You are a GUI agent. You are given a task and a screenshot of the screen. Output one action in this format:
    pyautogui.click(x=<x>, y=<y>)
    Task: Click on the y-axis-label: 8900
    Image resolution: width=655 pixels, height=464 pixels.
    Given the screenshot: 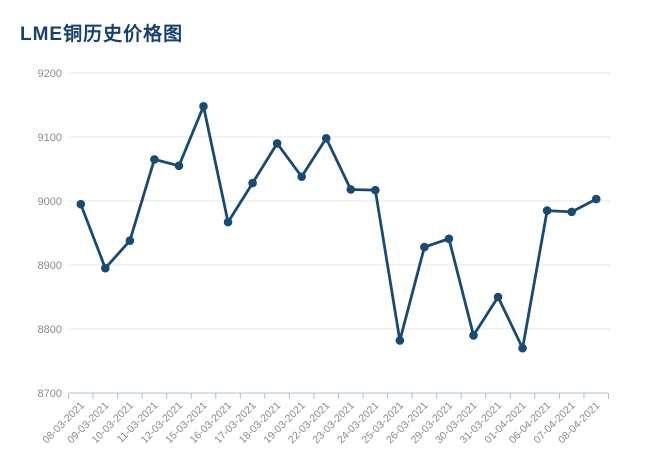 What is the action you would take?
    pyautogui.click(x=50, y=266)
    